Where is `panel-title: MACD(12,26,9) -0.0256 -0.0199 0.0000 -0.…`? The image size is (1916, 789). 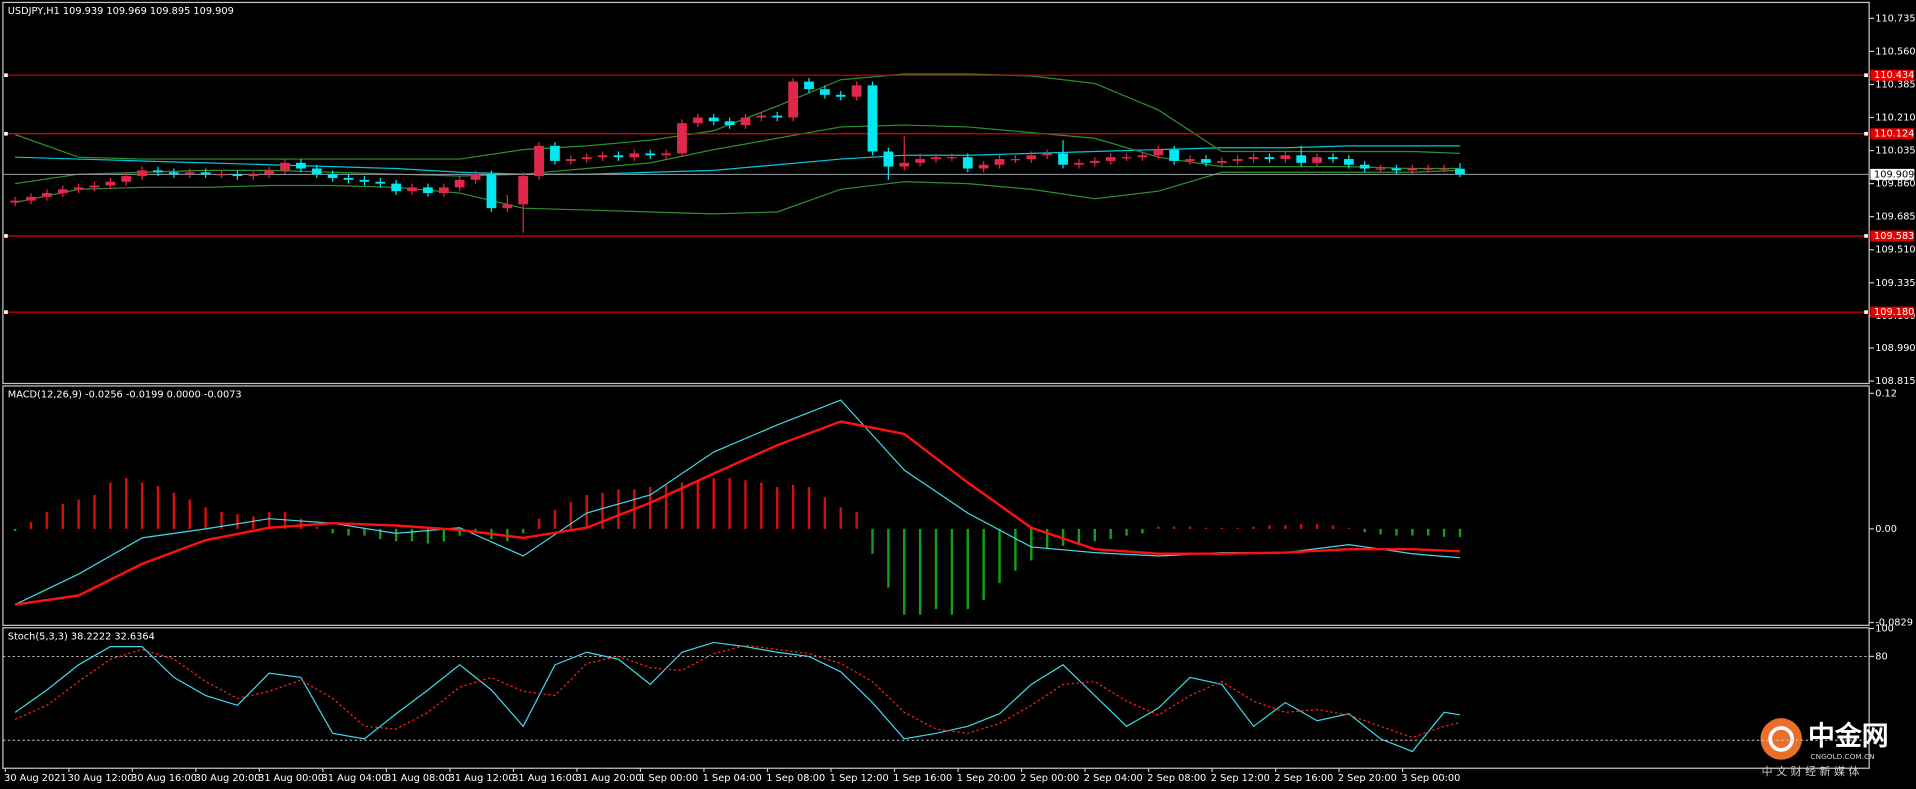
panel-title: MACD(12,26,9) -0.0256 -0.0199 0.0000 -0.… is located at coordinates (125, 394).